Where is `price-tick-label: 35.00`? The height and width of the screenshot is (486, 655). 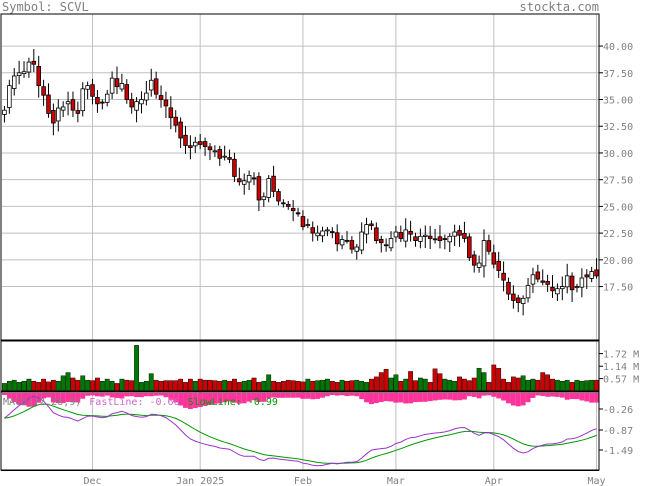
price-tick-label: 35.00 is located at coordinates (618, 101).